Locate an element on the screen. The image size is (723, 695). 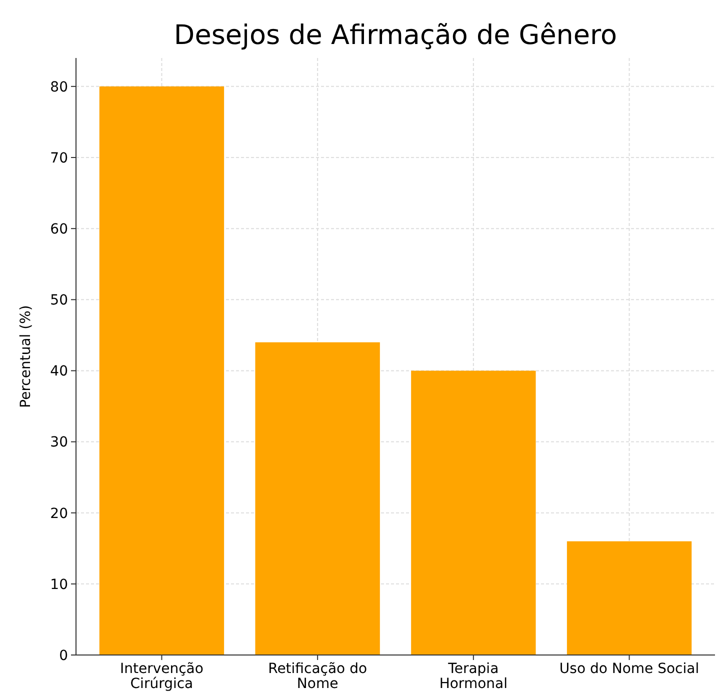
y-tick-label: 80 is located at coordinates (59, 87).